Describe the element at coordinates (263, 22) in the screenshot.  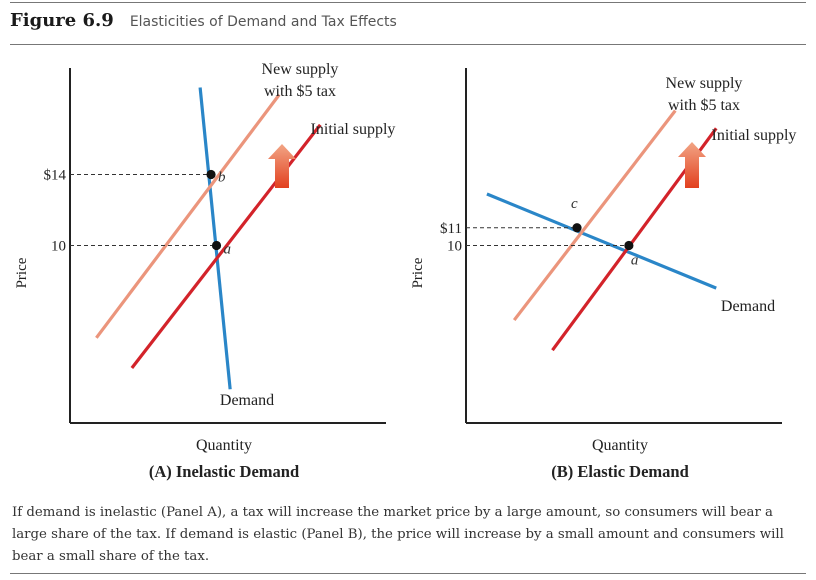
I see `figure-title: Elasticities of Demand and Tax Effects` at that location.